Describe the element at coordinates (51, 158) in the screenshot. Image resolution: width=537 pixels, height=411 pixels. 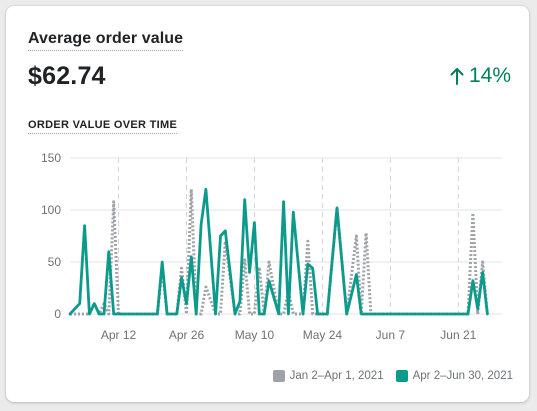
I see `y-tick-label: 150` at that location.